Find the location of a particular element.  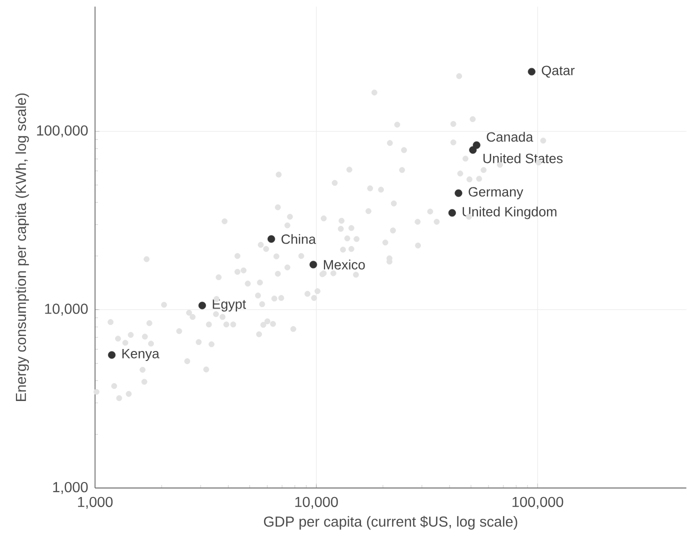

annotation: Germany is located at coordinates (496, 193).